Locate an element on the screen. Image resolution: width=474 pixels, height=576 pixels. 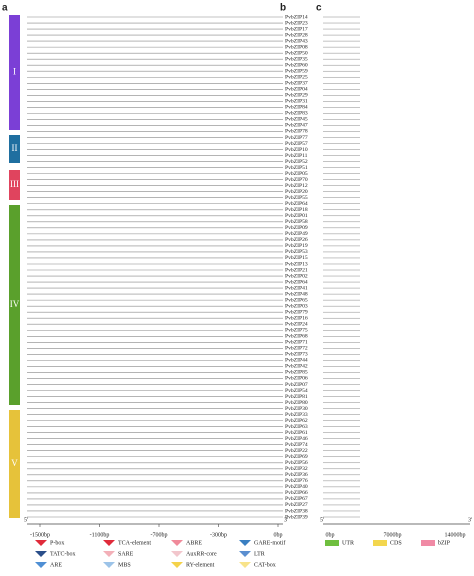
group-label: II is located at coordinates (15, 148).